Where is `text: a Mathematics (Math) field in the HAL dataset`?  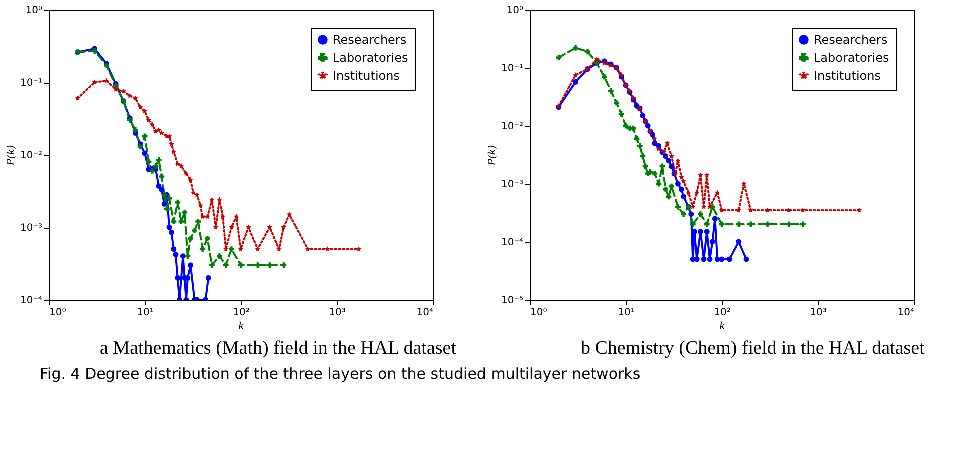 text: a Mathematics (Math) field in the HAL dataset is located at coordinates (278, 348).